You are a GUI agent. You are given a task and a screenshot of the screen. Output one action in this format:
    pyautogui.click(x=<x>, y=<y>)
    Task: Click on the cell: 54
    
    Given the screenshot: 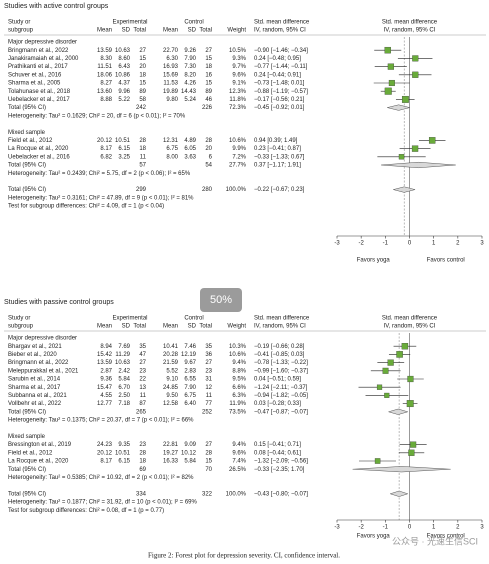 What is the action you would take?
    pyautogui.click(x=208, y=166)
    